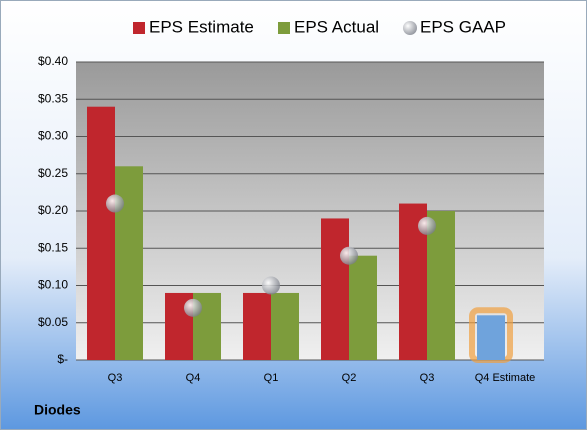 Image resolution: width=587 pixels, height=430 pixels. What do you see at coordinates (53, 285) in the screenshot?
I see `y-tick-label: $0.10` at bounding box center [53, 285].